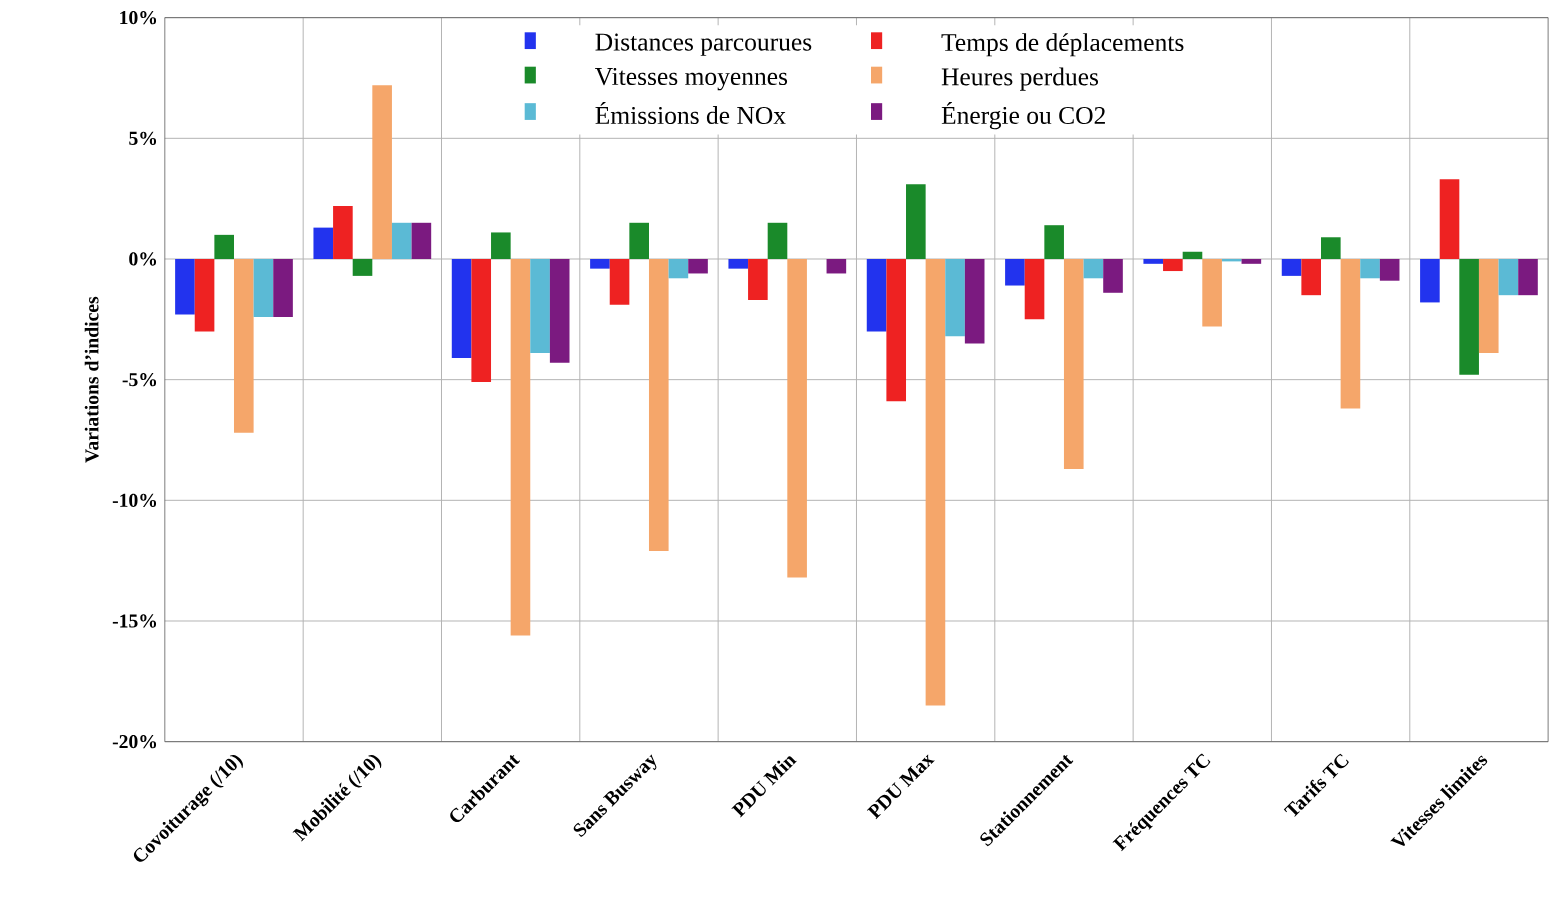  I want to click on y-tick-label: -20%, so click(134, 741).